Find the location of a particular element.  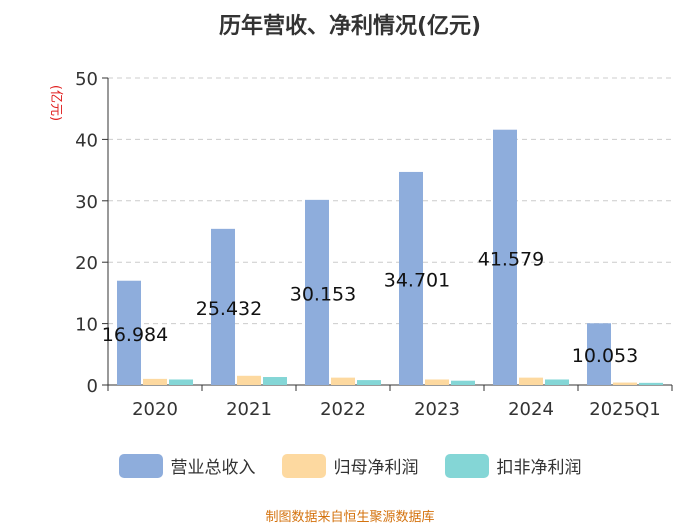

chart-title: 历年营收、净利情况(亿元) is located at coordinates (350, 26).